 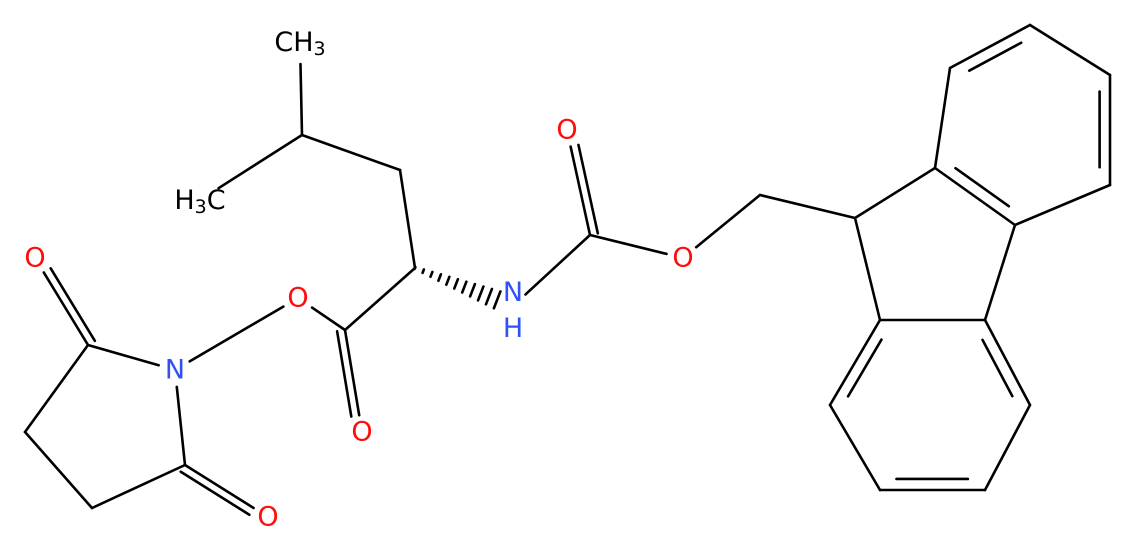 I want to click on atom-label-part: N, so click(x=513, y=292).